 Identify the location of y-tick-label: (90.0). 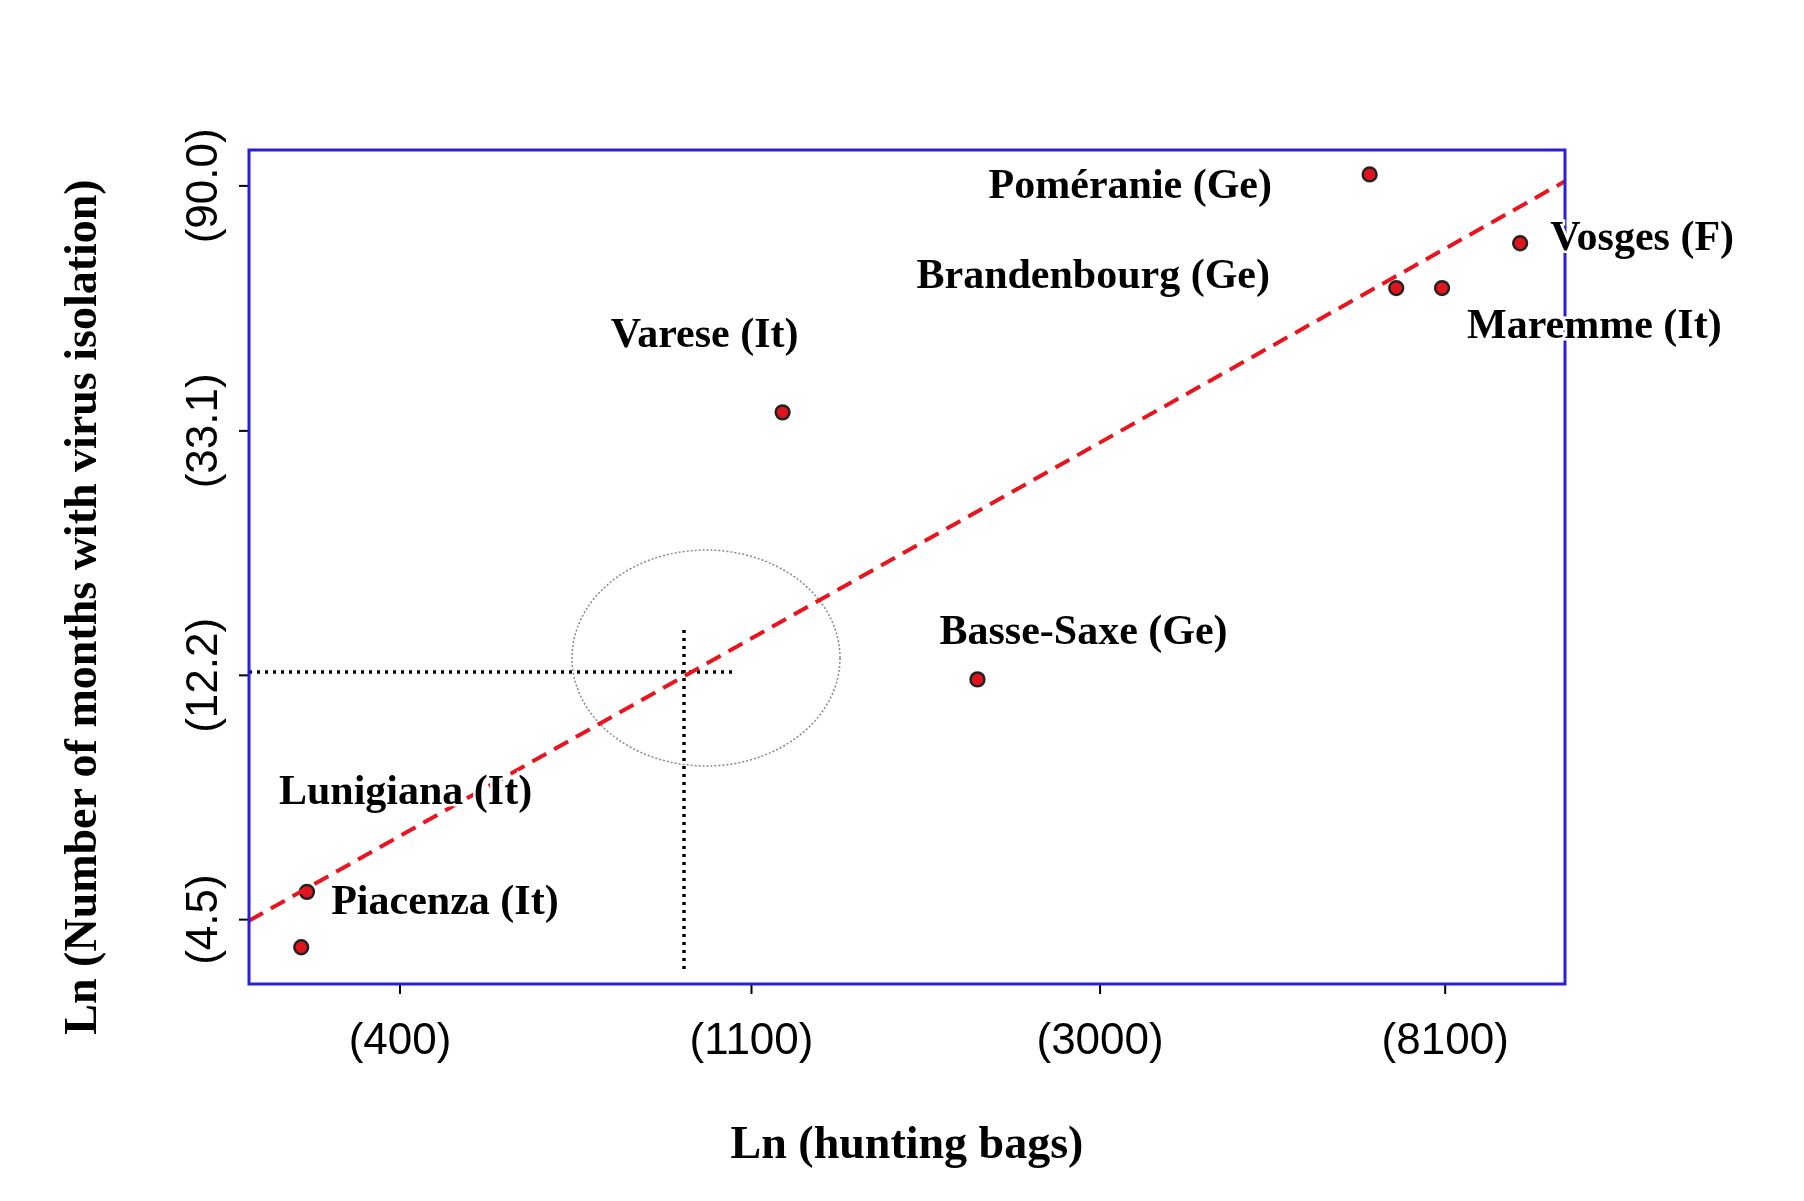
(201, 186).